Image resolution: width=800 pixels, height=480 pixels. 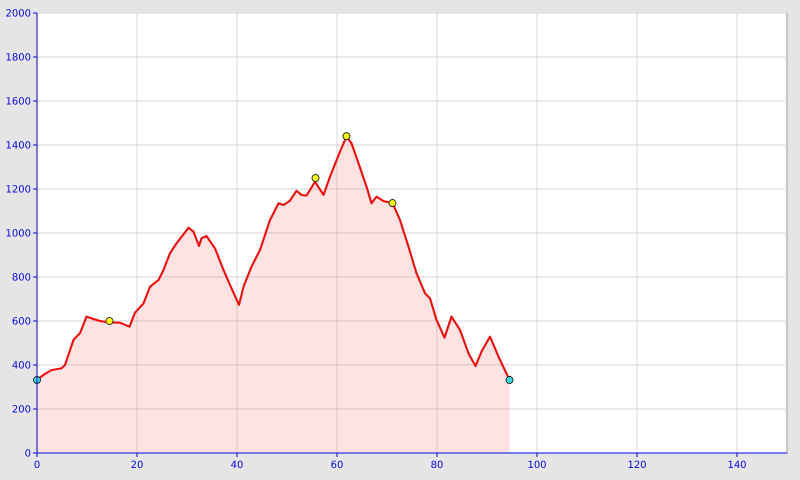 I want to click on x-tick-label: 100, so click(x=537, y=465).